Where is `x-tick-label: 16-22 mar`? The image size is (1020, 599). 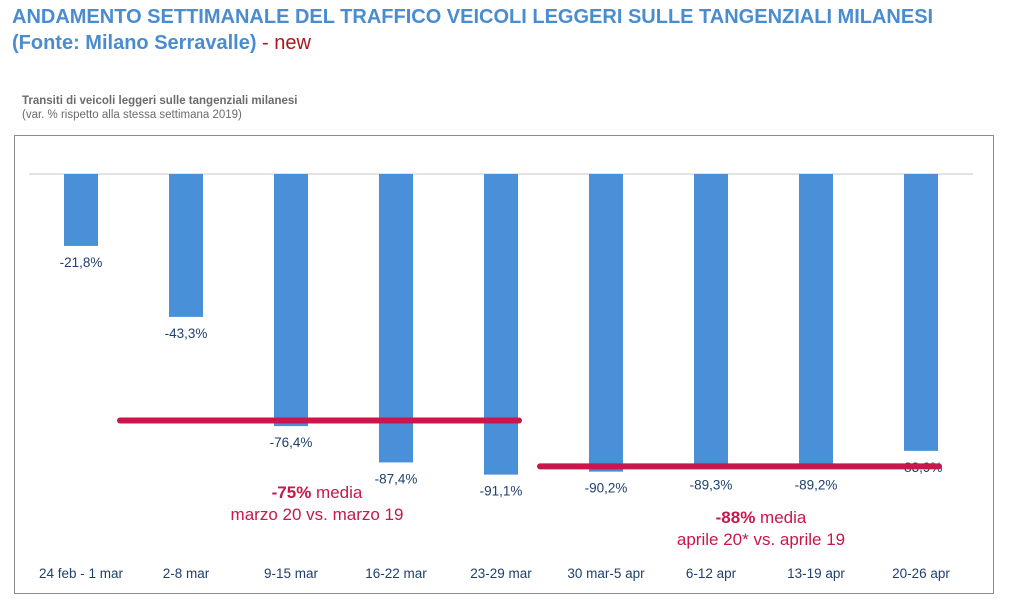 x-tick-label: 16-22 mar is located at coordinates (396, 573).